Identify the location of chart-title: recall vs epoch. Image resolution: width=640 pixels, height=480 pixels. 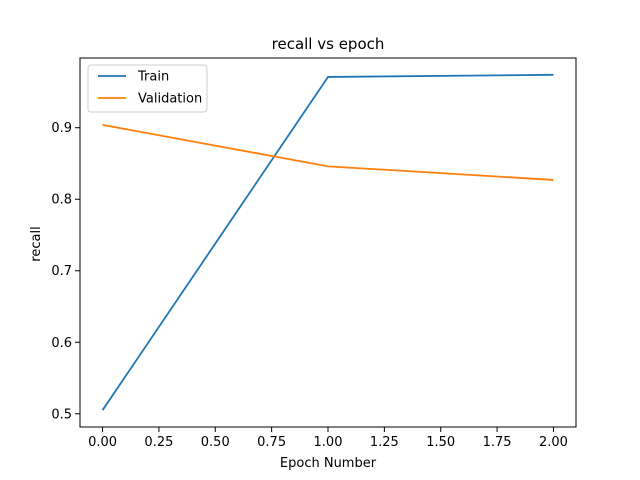
(328, 44).